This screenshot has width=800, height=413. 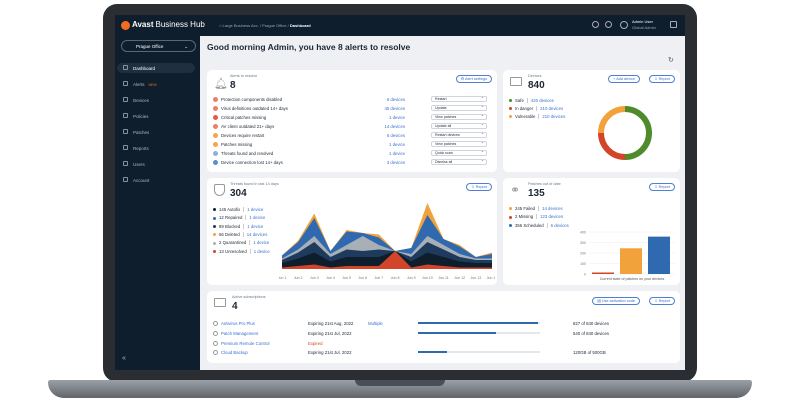 What do you see at coordinates (525, 208) in the screenshot?
I see `legend-label: 245 Failed` at bounding box center [525, 208].